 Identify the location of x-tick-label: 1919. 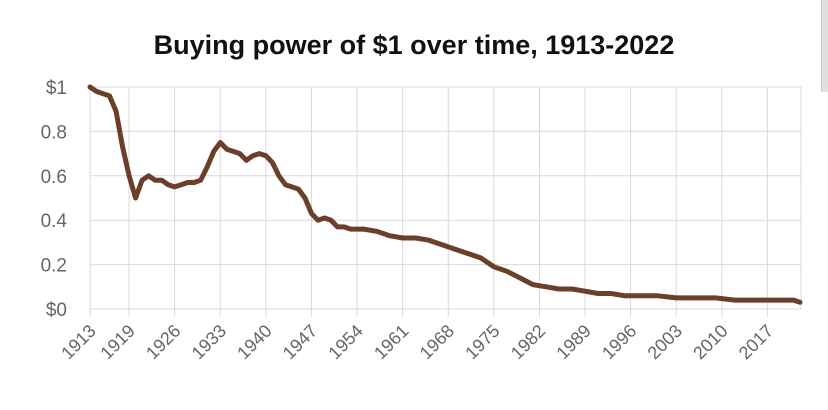
(117, 342).